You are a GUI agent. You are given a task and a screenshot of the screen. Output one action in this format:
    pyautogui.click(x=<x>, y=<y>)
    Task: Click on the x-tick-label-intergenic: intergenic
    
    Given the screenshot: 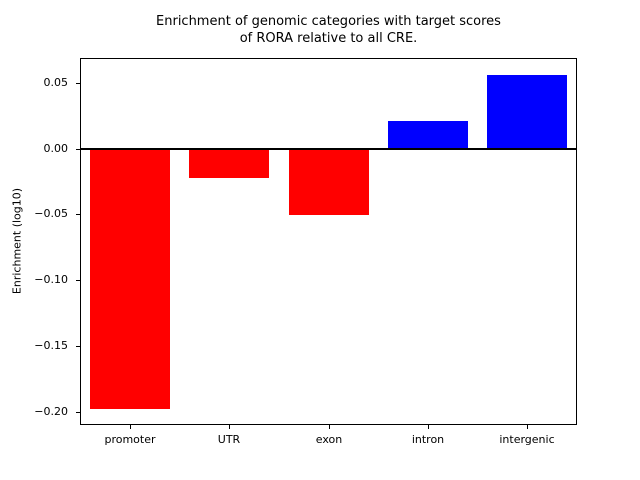 What is the action you would take?
    pyautogui.click(x=527, y=439)
    